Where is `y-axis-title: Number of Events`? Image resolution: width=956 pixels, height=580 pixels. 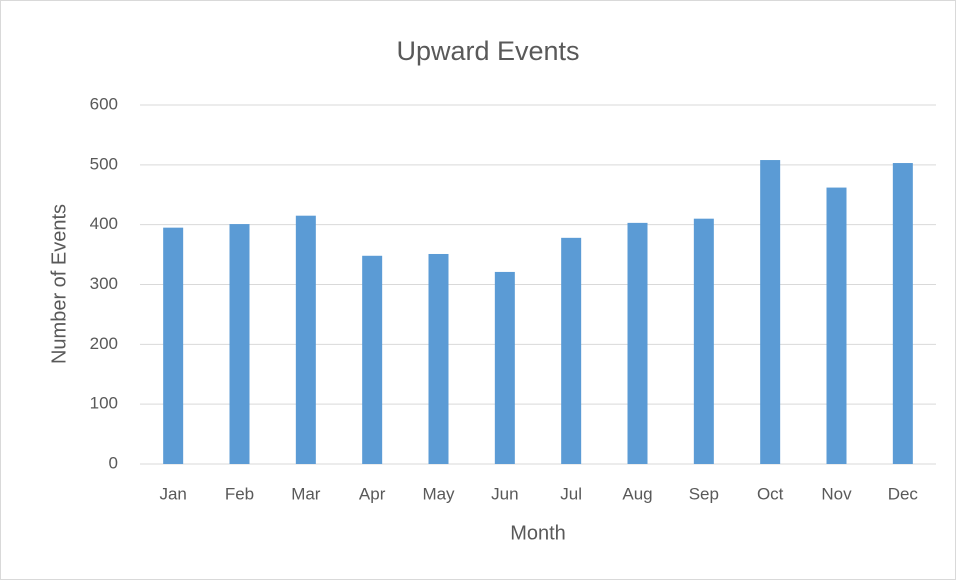
y-axis-title: Number of Events is located at coordinates (59, 284).